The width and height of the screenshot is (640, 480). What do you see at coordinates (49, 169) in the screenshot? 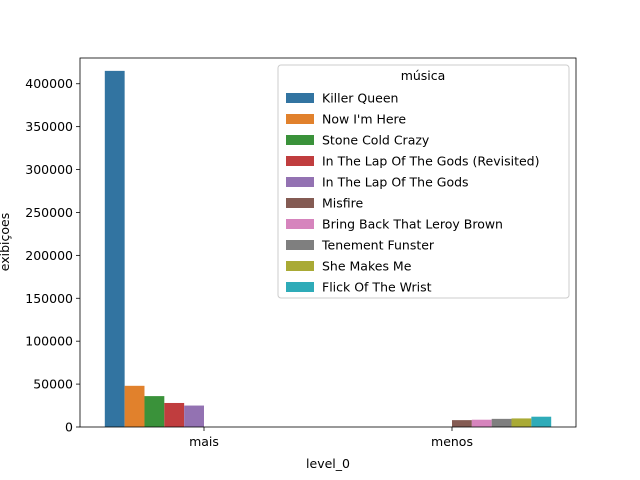
I see `y-tick-label: 300000` at bounding box center [49, 169].